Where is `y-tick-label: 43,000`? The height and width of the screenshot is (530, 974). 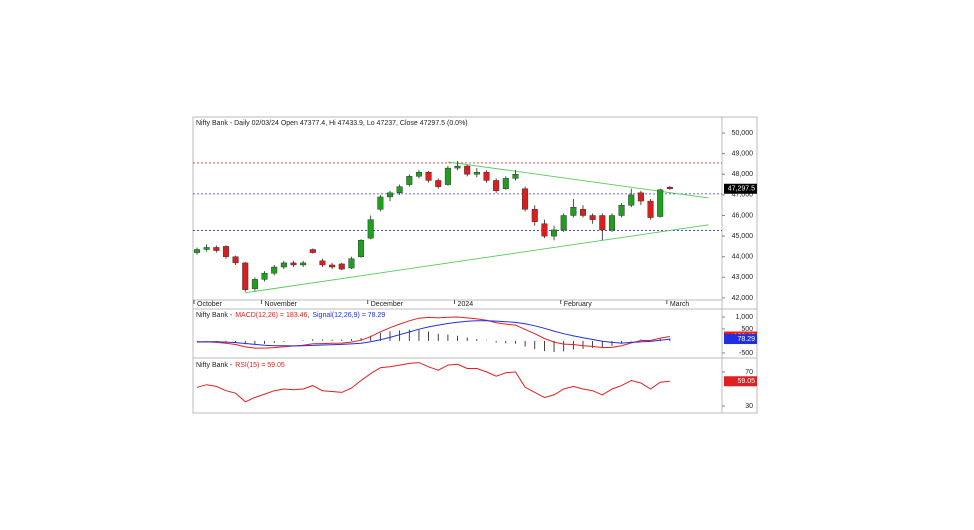 y-tick-label: 43,000 is located at coordinates (743, 277).